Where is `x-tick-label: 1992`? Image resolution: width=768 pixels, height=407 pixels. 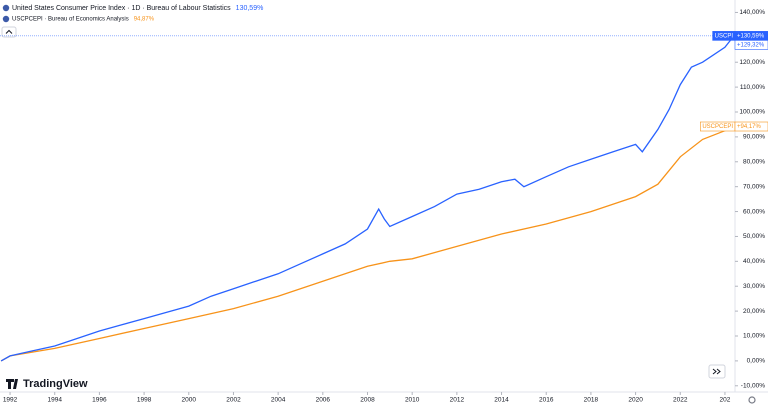
x-tick-label: 1992 is located at coordinates (10, 400).